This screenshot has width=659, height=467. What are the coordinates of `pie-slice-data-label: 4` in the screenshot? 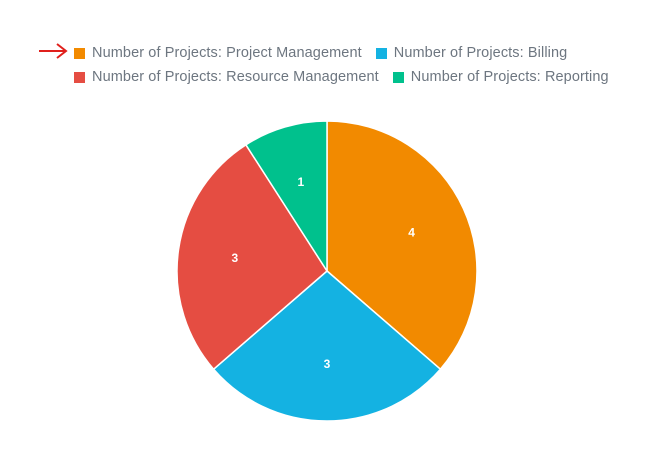 It's located at (411, 232).